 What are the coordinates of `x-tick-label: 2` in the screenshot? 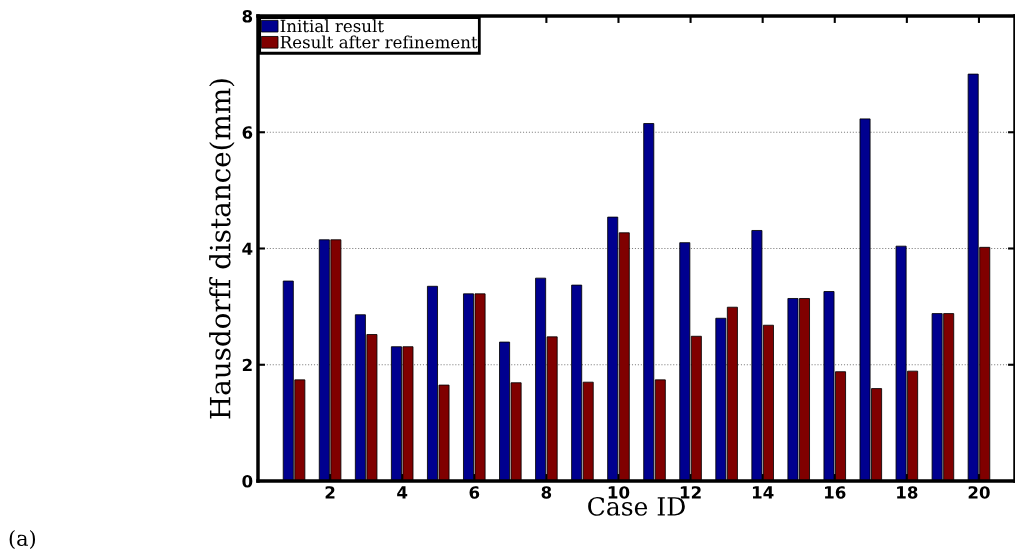 It's located at (330, 492).